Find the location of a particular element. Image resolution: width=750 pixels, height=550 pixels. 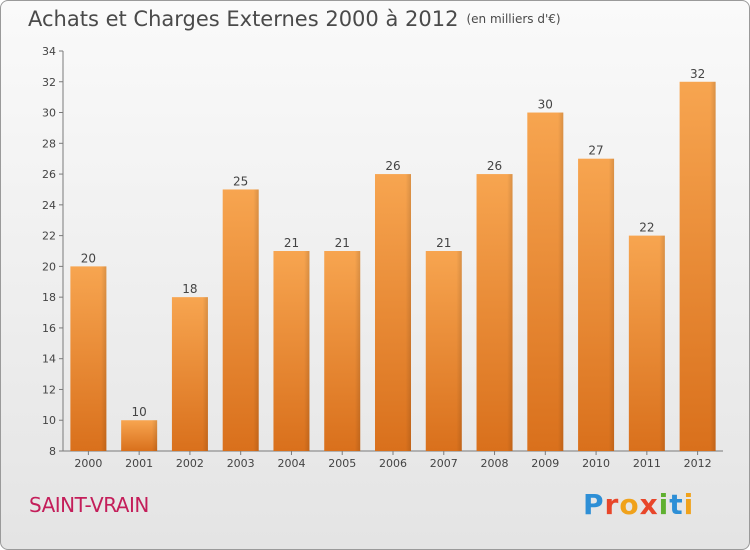

bar-value-label: 27 is located at coordinates (595, 151).